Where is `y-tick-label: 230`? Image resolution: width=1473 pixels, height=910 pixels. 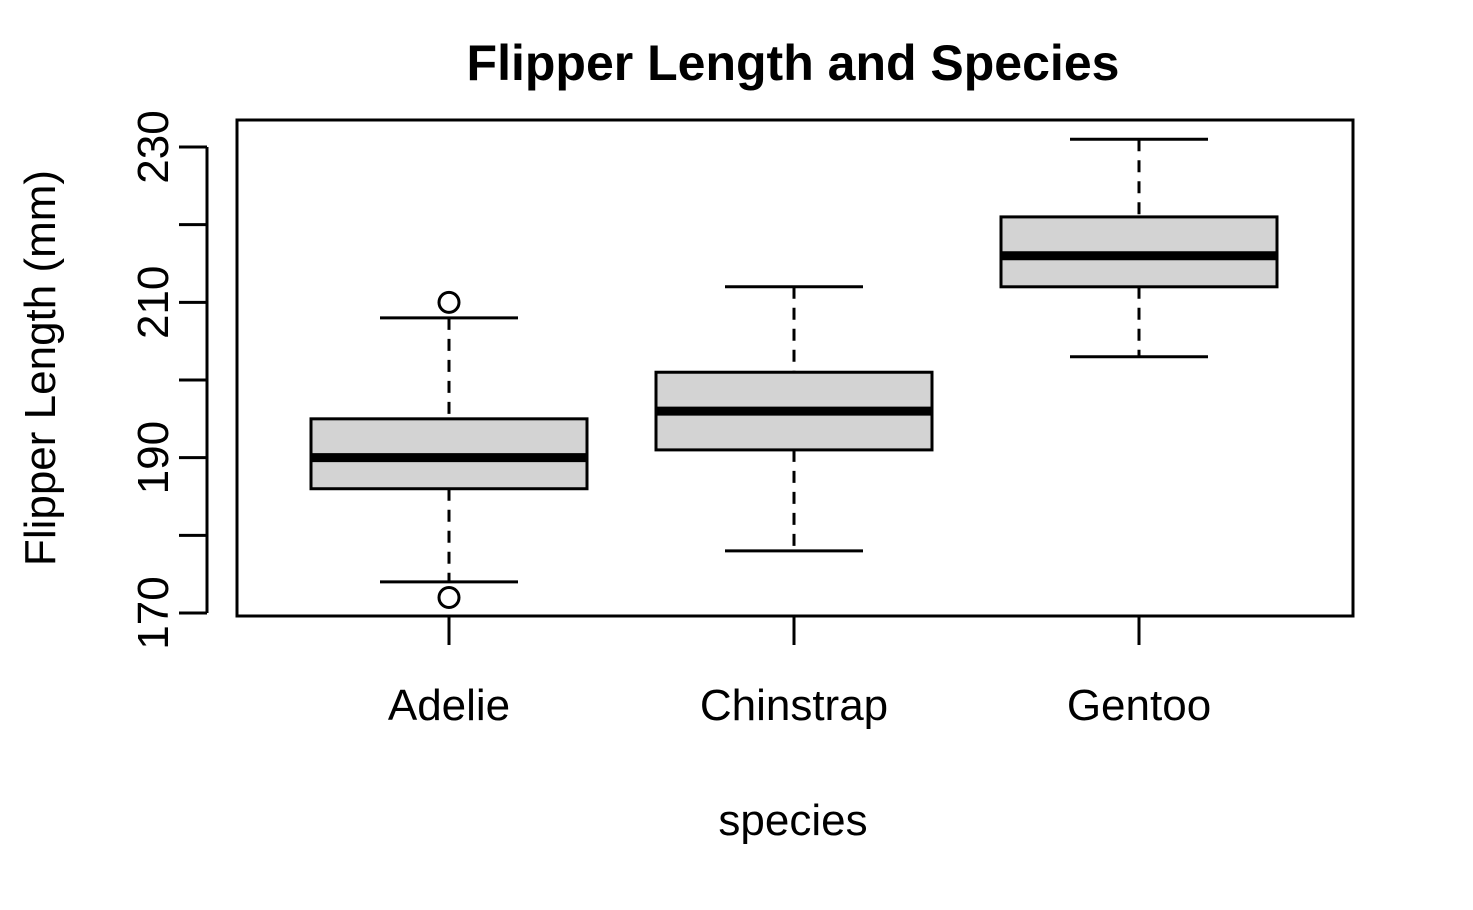 y-tick-label: 230 is located at coordinates (153, 146).